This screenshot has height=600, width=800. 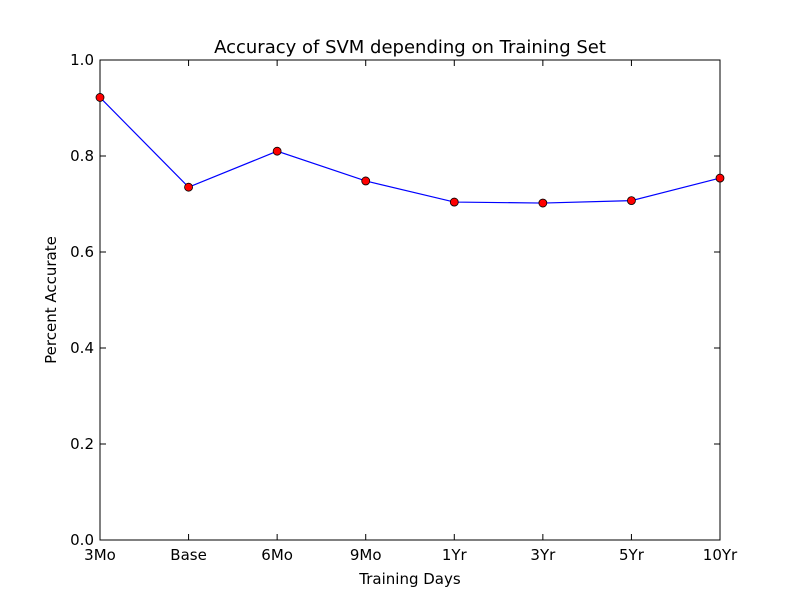 What do you see at coordinates (100, 555) in the screenshot?
I see `x-tick-label: 3Mo` at bounding box center [100, 555].